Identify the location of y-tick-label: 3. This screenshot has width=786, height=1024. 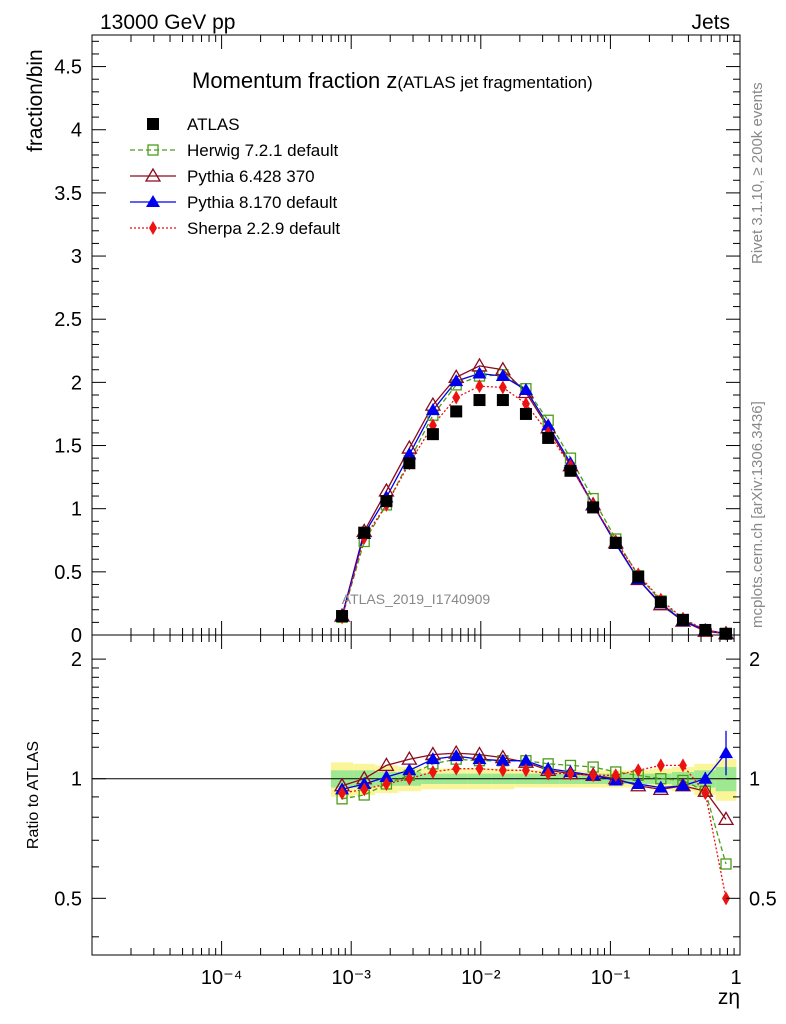
(76, 257).